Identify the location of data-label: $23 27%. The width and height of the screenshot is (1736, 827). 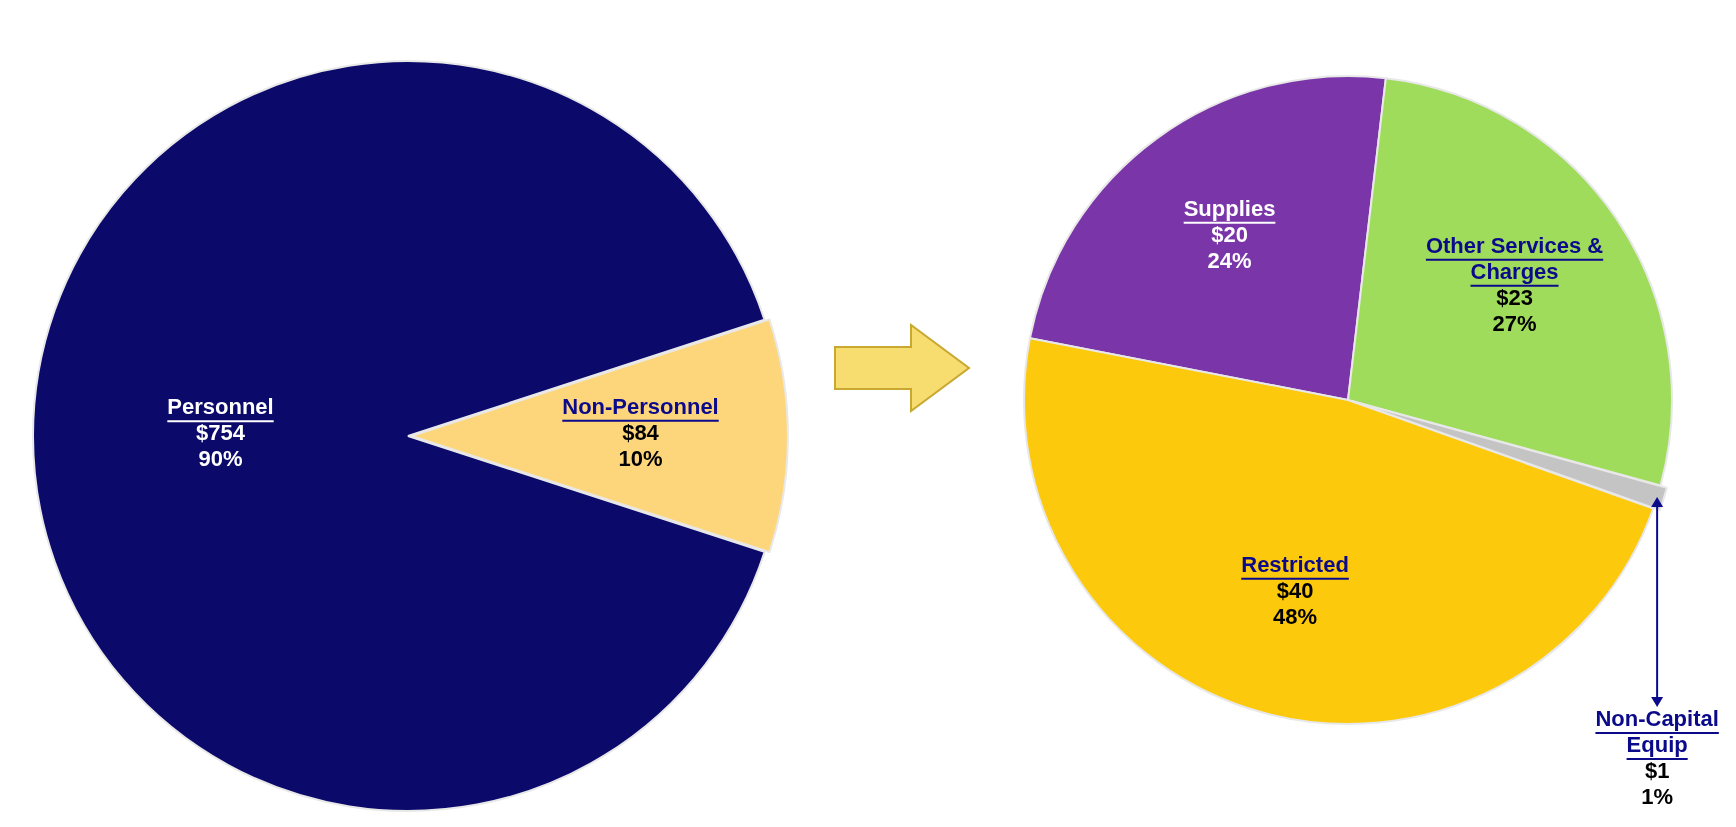
(1514, 310).